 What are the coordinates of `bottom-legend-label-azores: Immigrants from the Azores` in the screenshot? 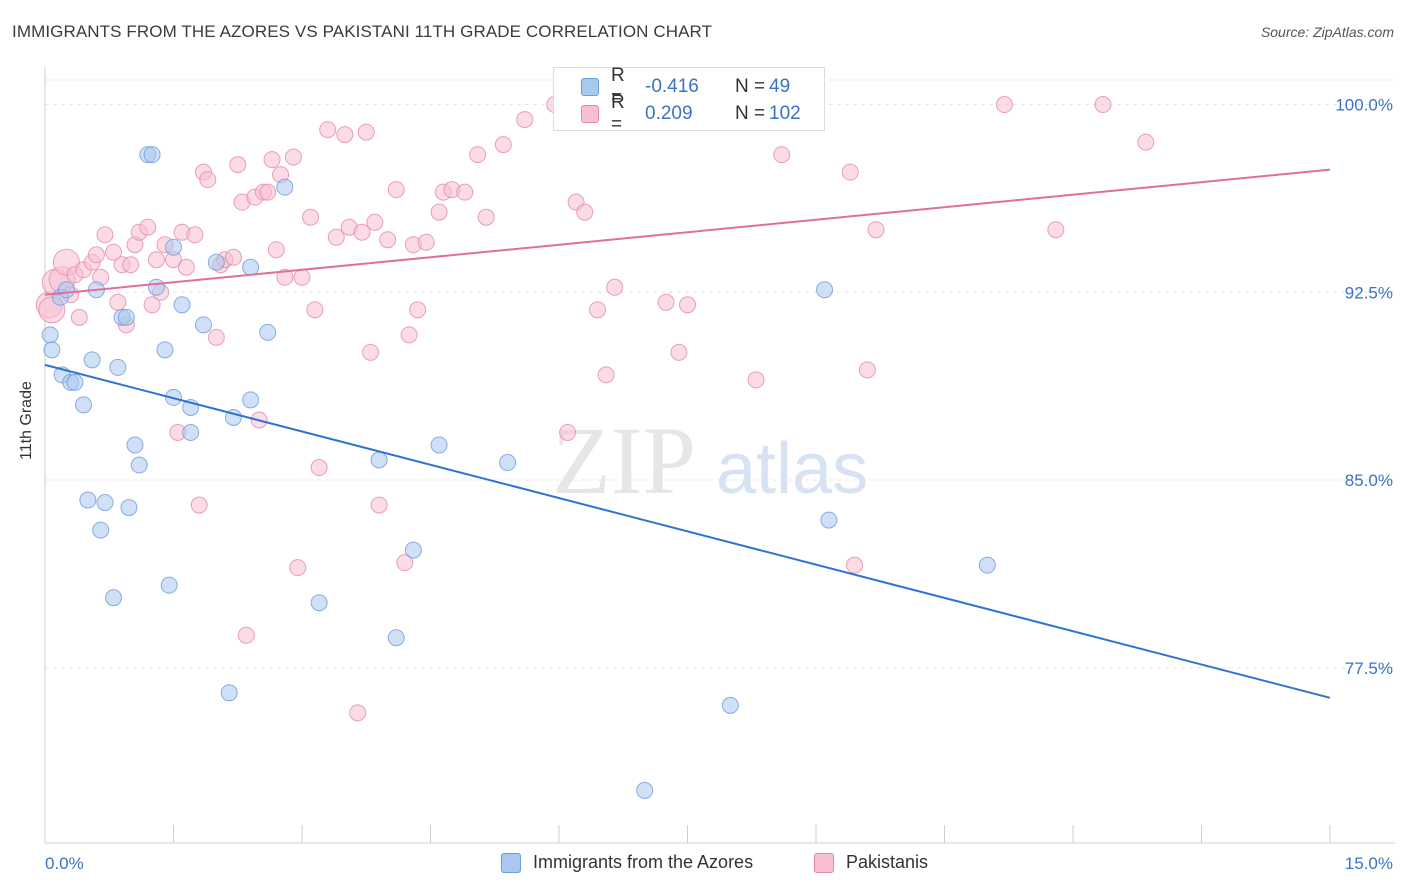 It's located at (643, 862).